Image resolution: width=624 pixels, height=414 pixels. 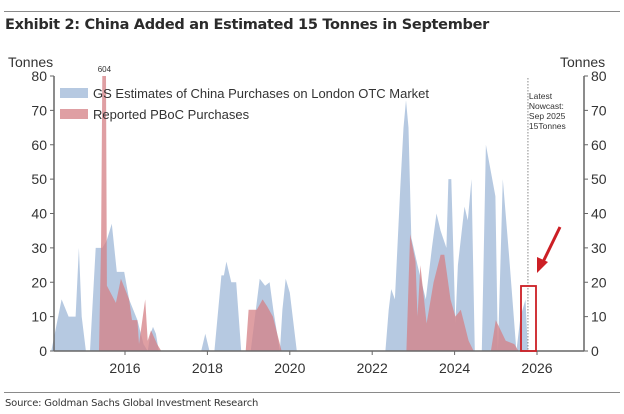 What do you see at coordinates (312, 392) in the screenshot?
I see `bottom-rule` at bounding box center [312, 392].